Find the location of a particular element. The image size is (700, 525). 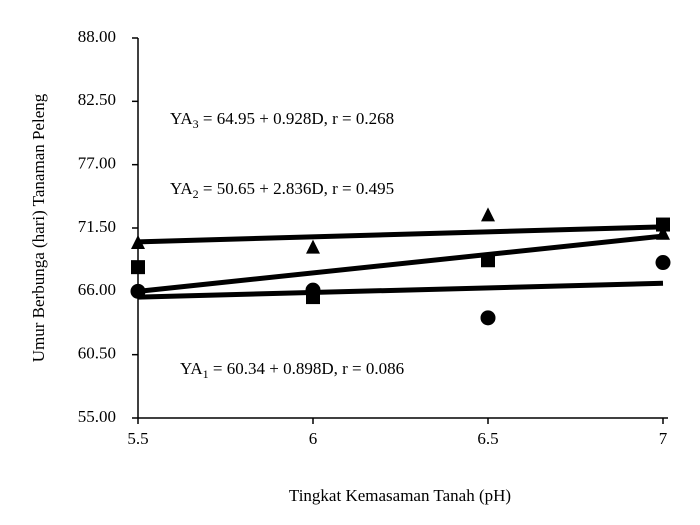

regression-equation: YA2 = 50.65 + 2.836D, r = 0.495 is located at coordinates (282, 190).